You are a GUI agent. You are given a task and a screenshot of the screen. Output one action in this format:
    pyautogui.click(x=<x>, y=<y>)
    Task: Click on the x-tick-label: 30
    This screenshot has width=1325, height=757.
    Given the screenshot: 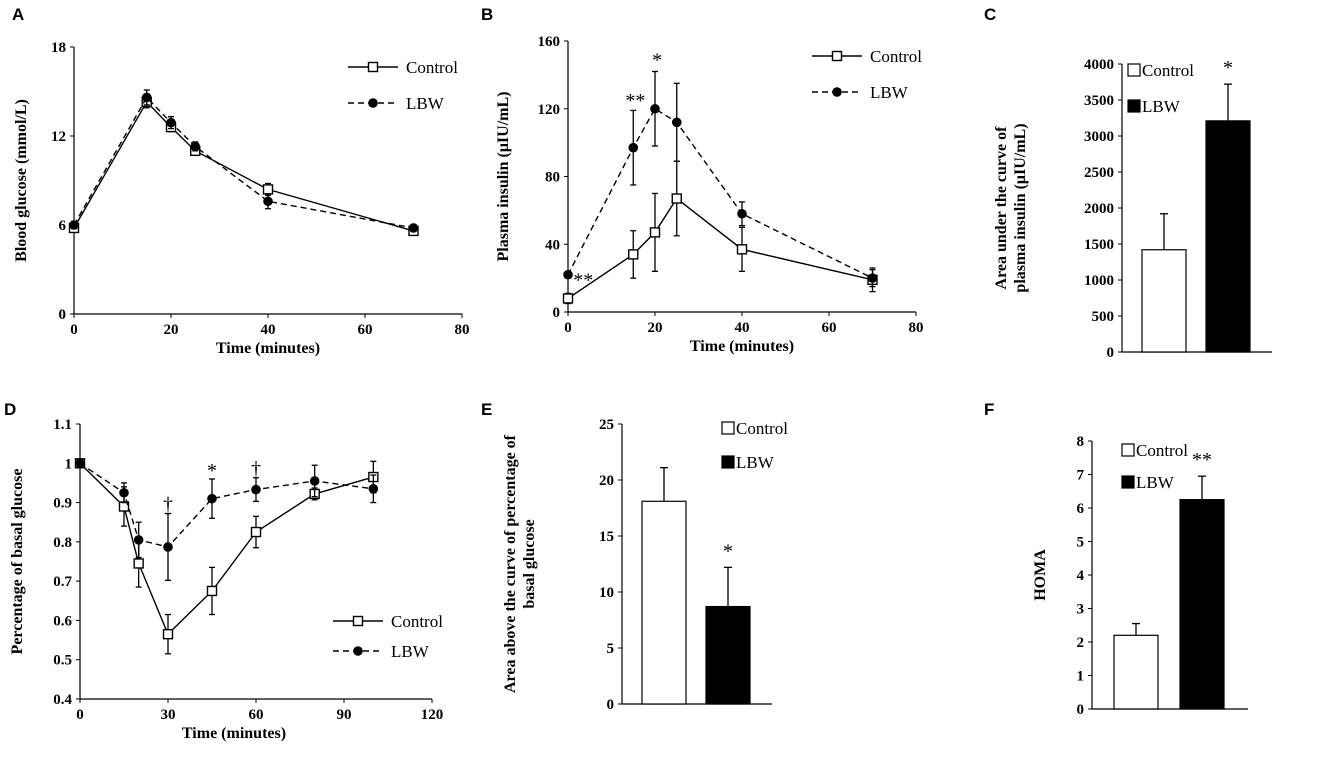 What is the action you would take?
    pyautogui.click(x=168, y=715)
    